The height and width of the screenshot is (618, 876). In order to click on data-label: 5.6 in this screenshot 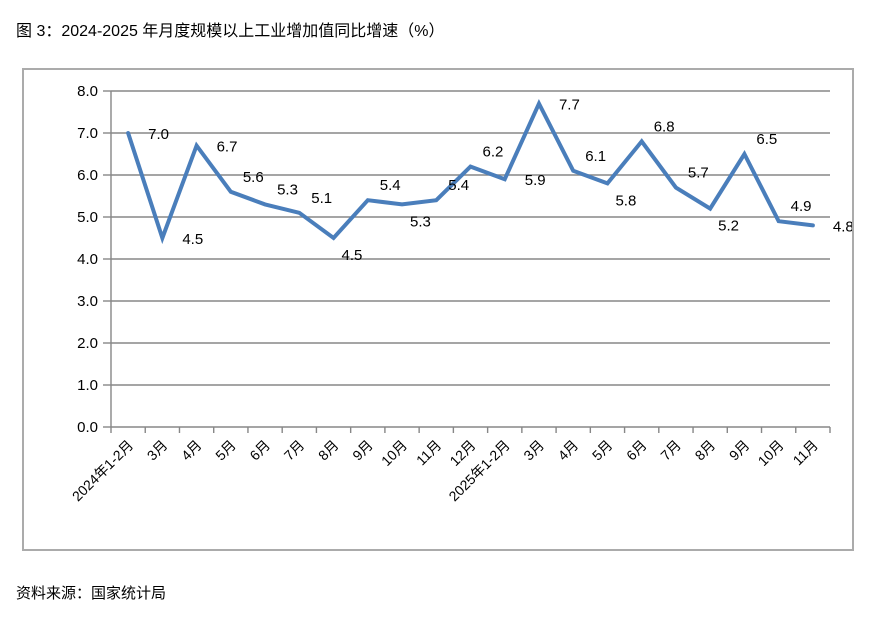, I will do `click(253, 177)`.